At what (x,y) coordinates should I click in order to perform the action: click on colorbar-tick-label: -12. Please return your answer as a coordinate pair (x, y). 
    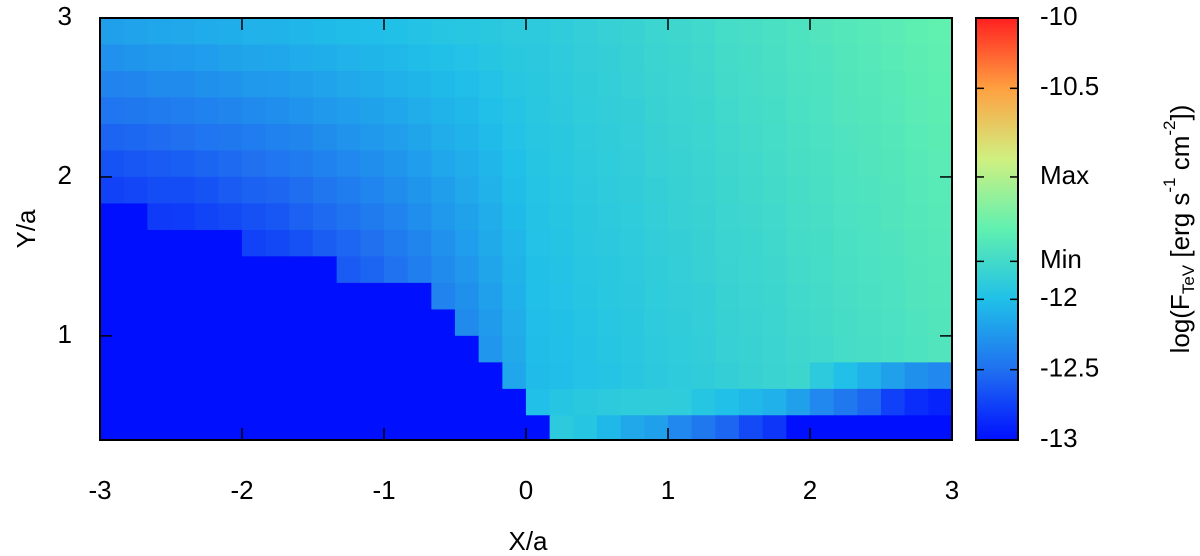
    Looking at the image, I should click on (1059, 297).